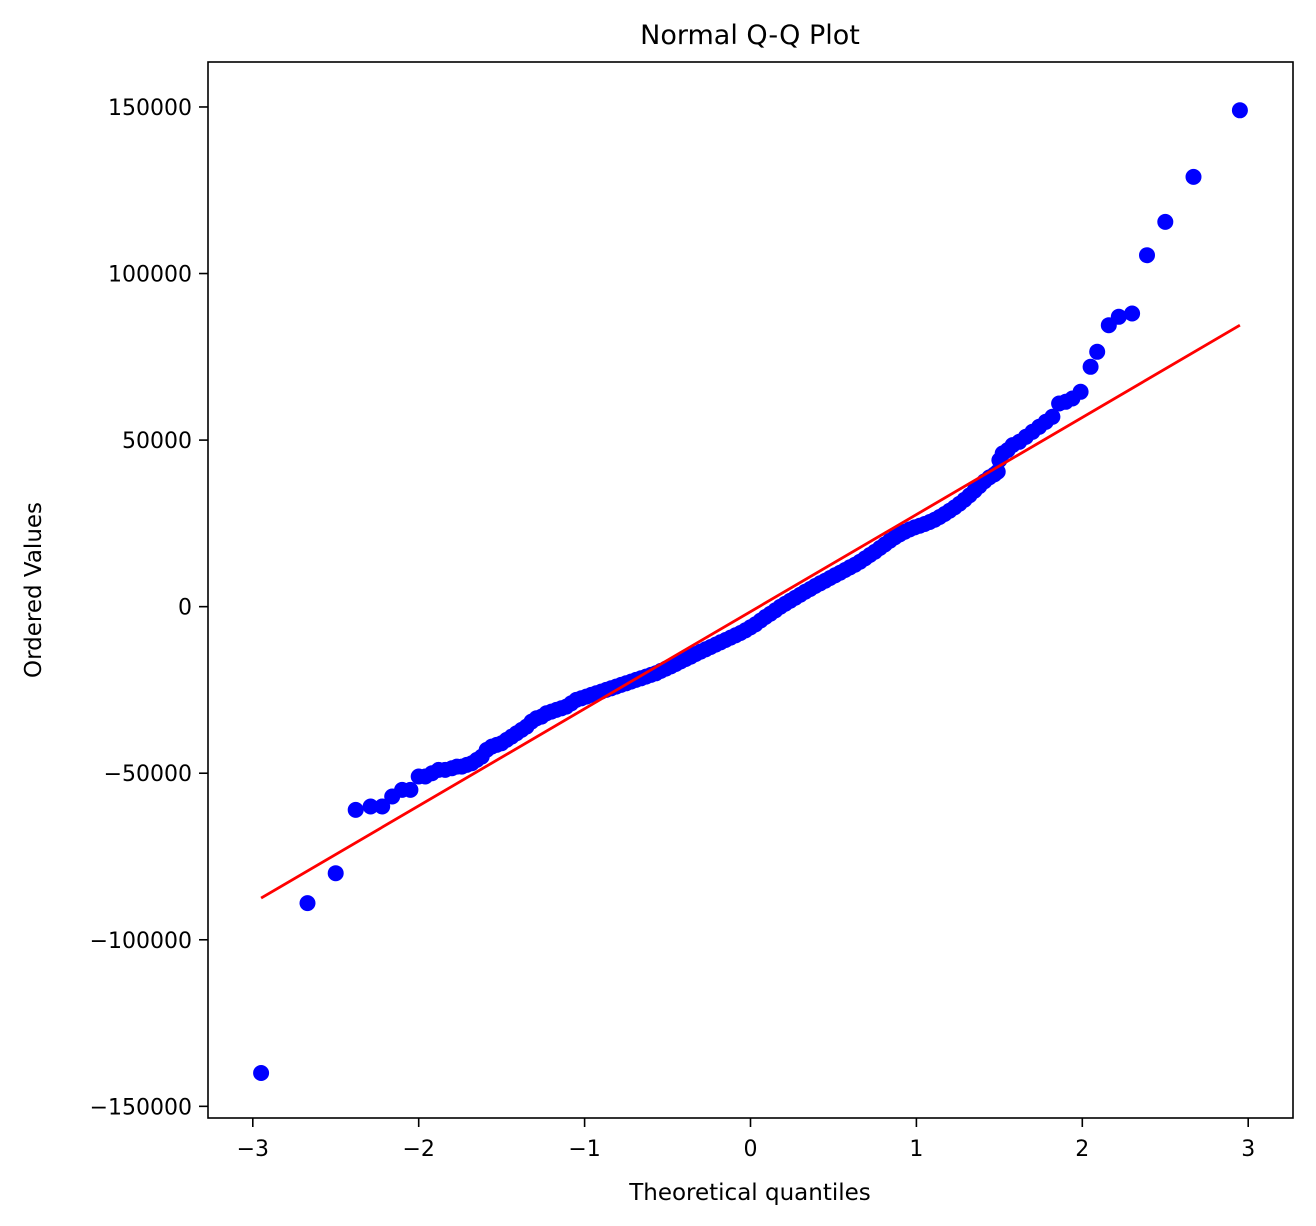 Image resolution: width=1316 pixels, height=1226 pixels. What do you see at coordinates (749, 1193) in the screenshot?
I see `x-axis-label: Theoretical quantiles` at bounding box center [749, 1193].